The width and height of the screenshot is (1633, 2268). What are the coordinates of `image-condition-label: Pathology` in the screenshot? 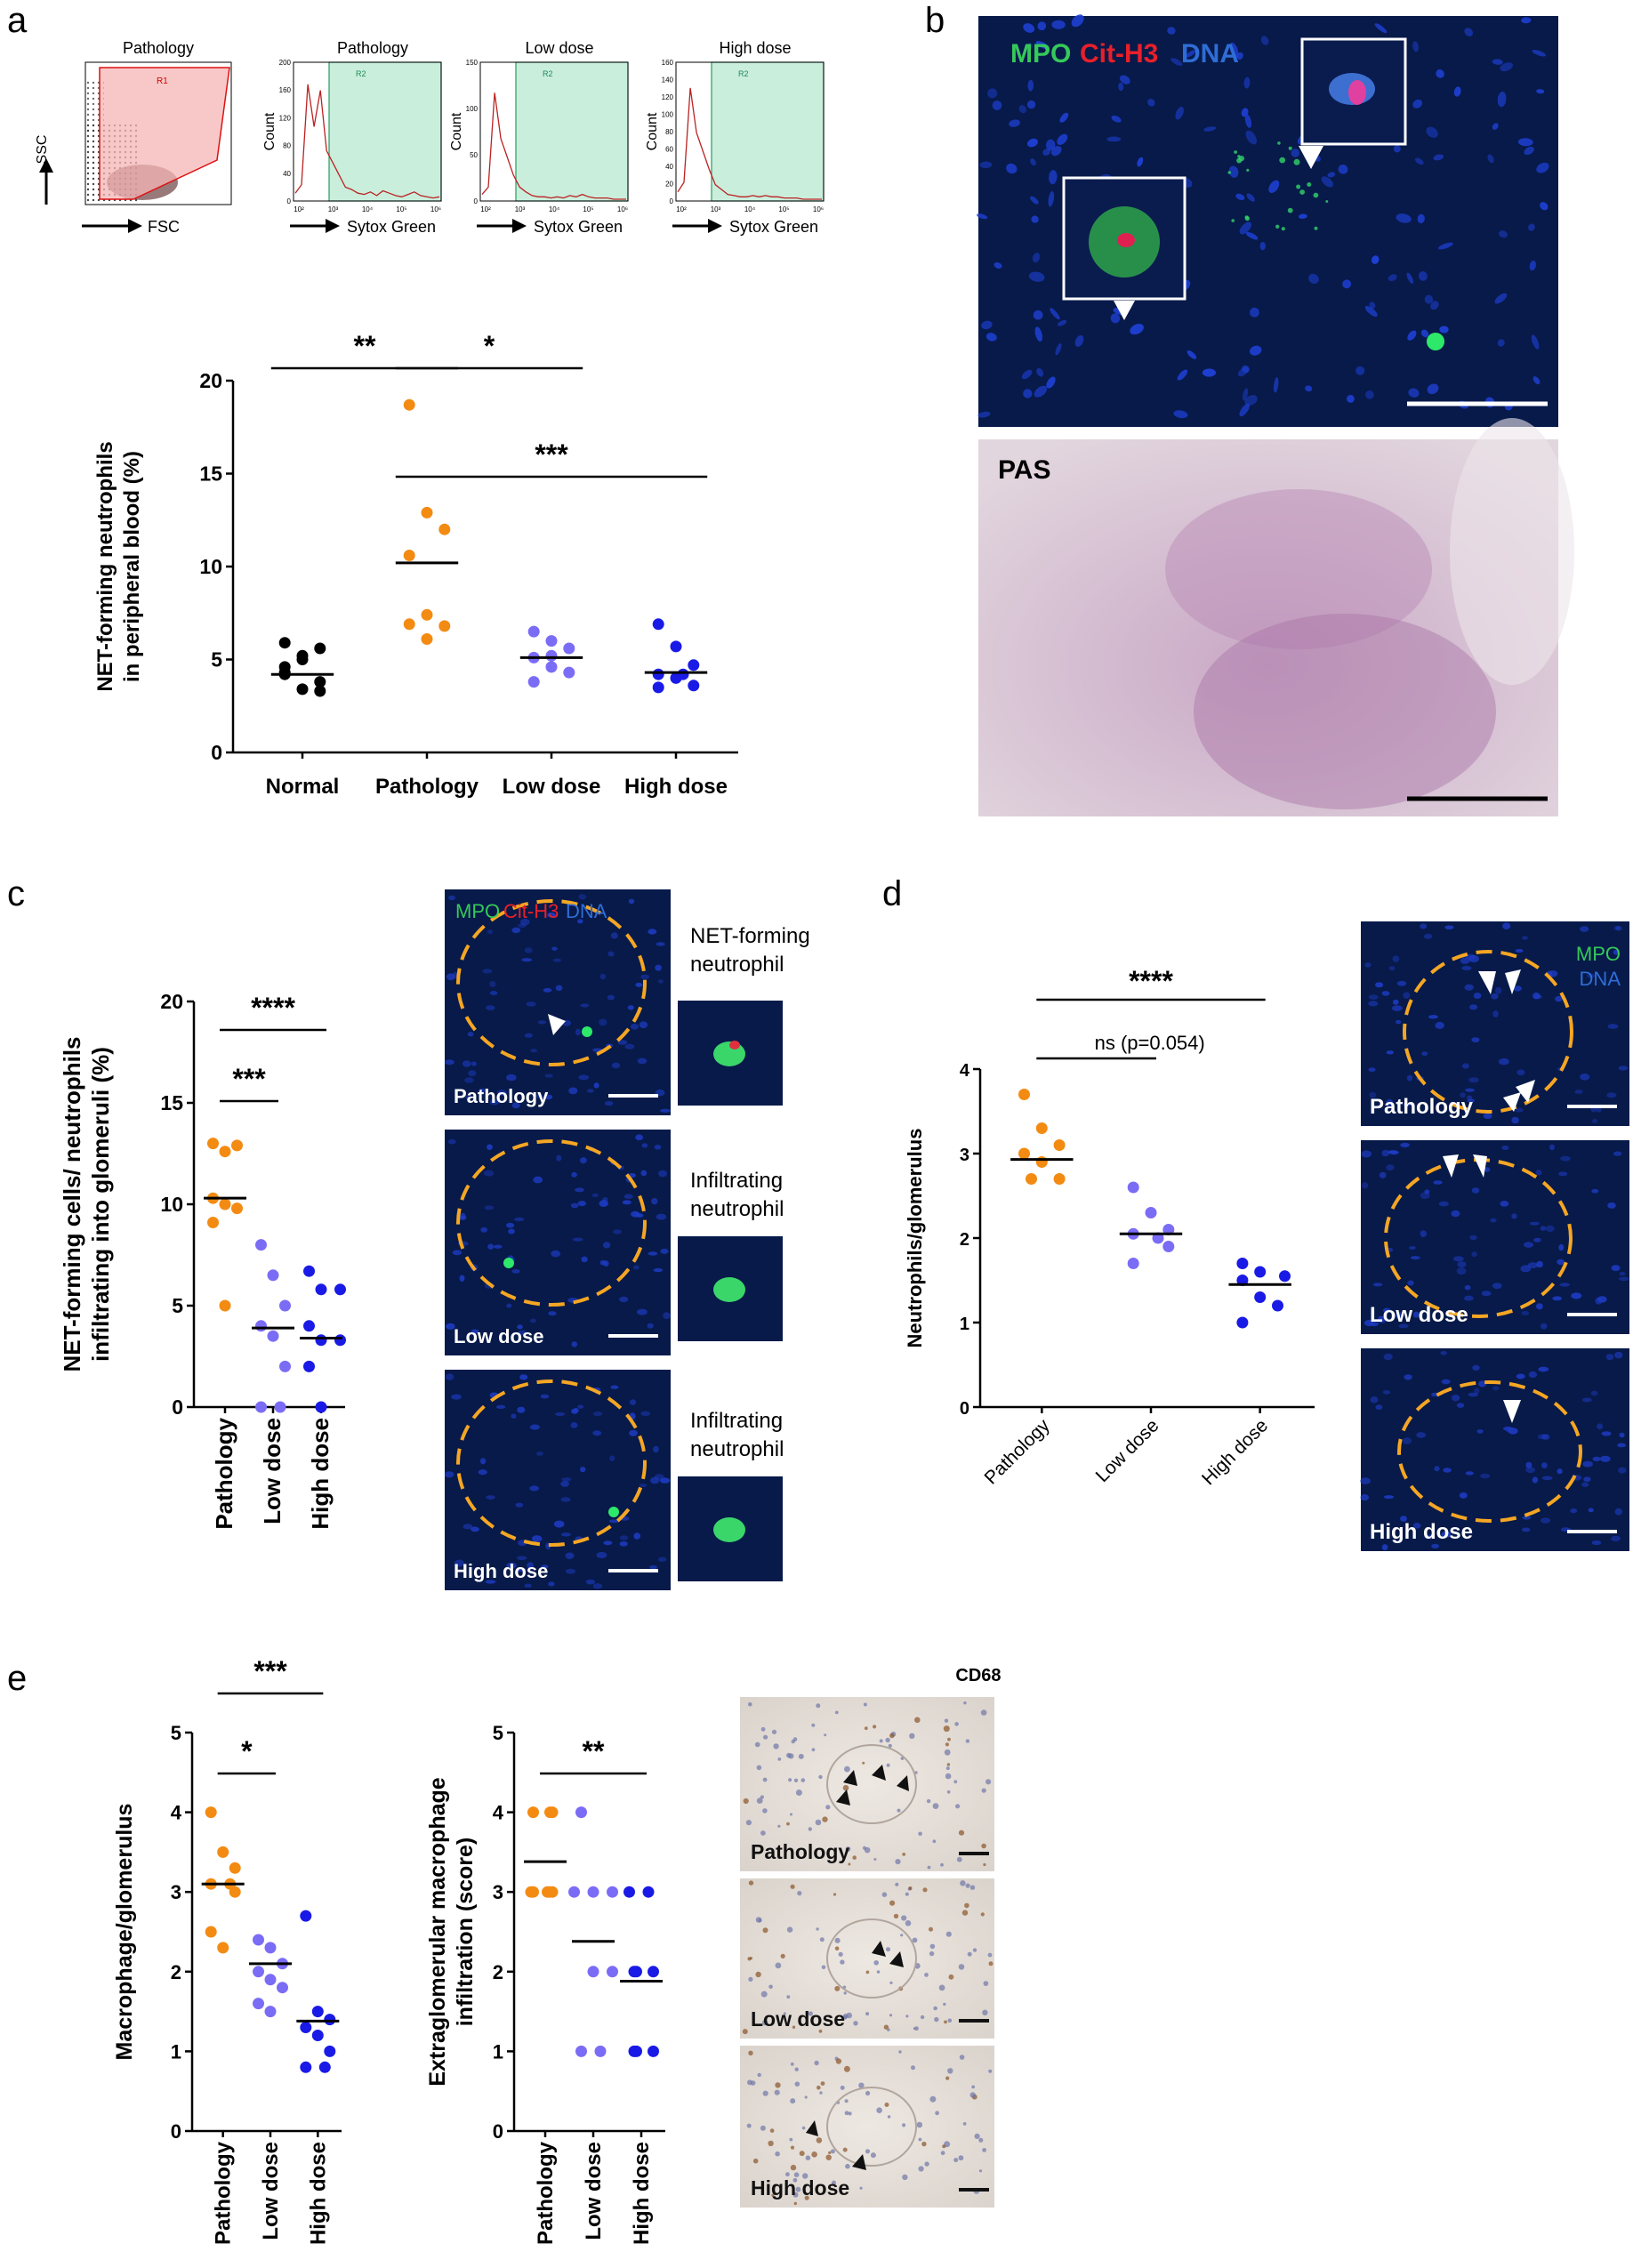 It's located at (501, 1096).